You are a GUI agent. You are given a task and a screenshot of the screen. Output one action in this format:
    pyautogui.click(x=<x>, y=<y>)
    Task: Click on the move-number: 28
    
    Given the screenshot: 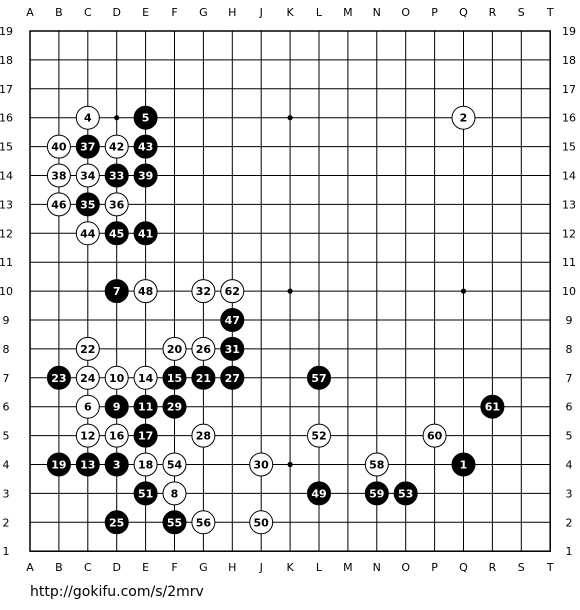 What is the action you would take?
    pyautogui.click(x=203, y=436)
    